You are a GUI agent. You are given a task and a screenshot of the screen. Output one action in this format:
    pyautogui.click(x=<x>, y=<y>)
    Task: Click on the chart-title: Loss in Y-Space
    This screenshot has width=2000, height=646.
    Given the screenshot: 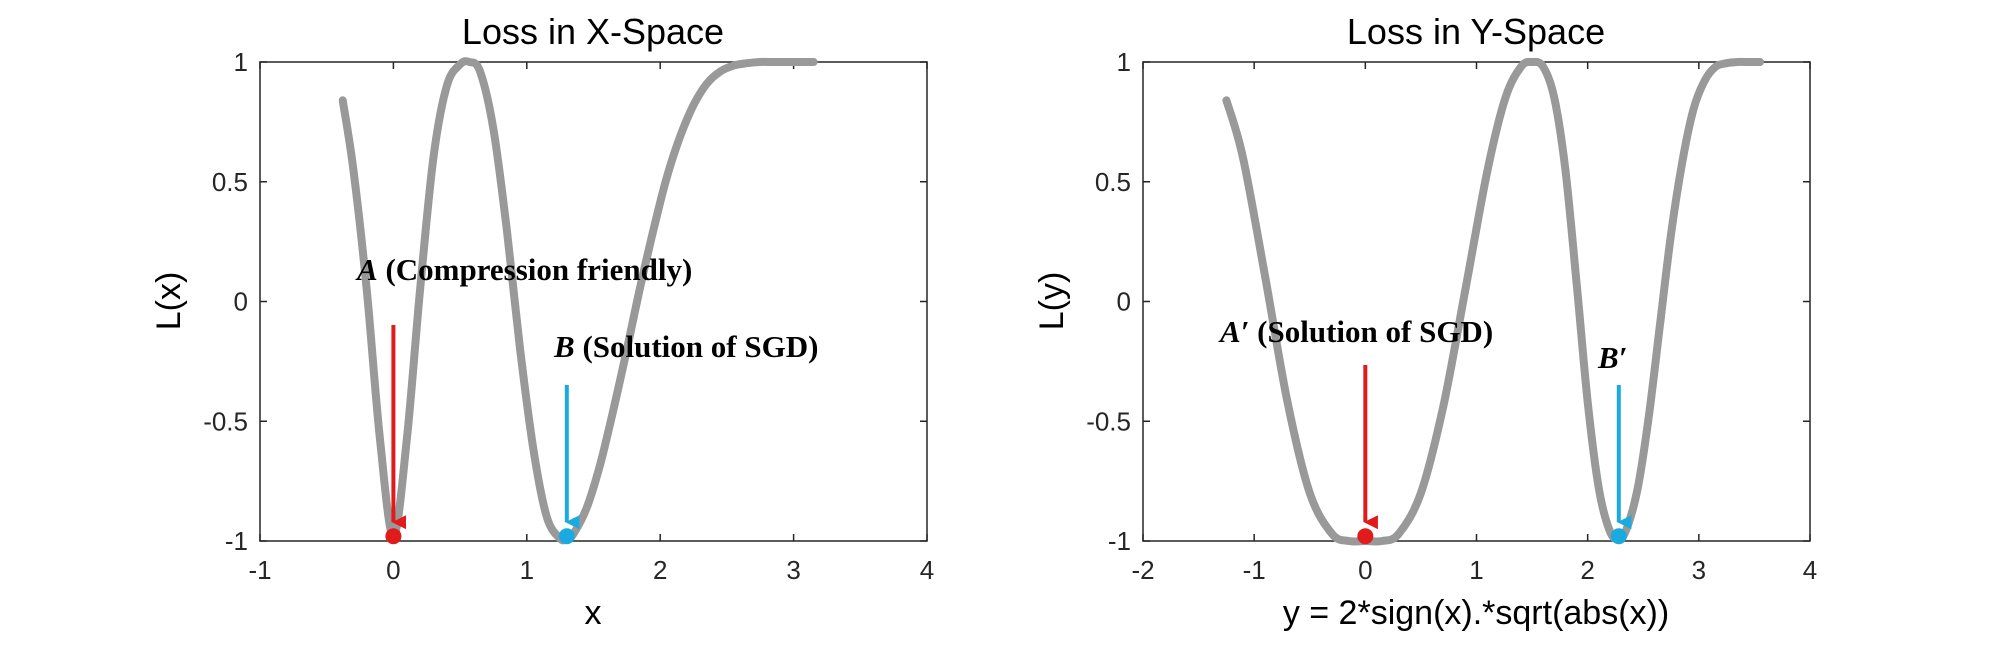 What is the action you would take?
    pyautogui.click(x=1476, y=31)
    